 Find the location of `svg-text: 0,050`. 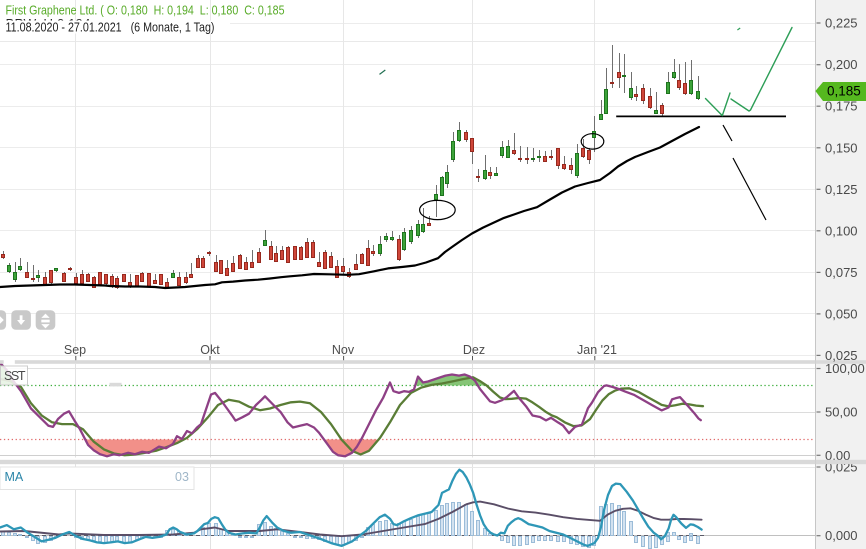

svg-text: 0,050 is located at coordinates (841, 313).